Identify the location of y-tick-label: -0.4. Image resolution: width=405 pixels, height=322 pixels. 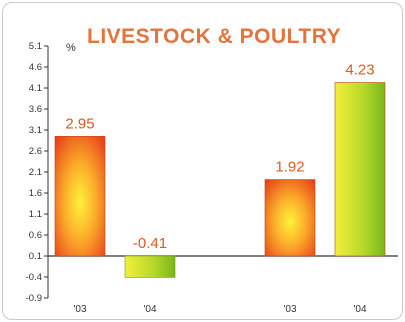
(34, 277).